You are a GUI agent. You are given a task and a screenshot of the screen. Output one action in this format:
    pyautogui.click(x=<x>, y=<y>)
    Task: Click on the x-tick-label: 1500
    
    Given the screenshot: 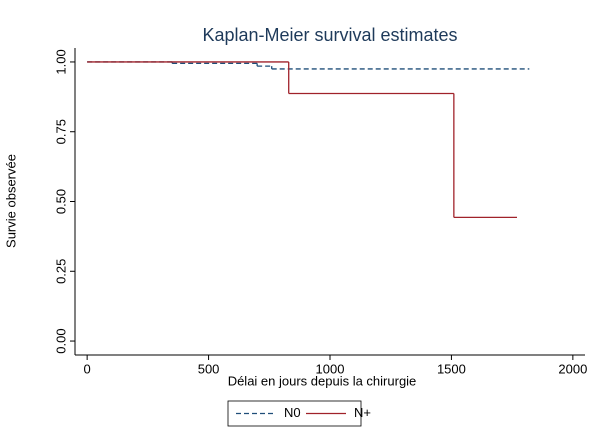 What is the action you would take?
    pyautogui.click(x=451, y=368)
    